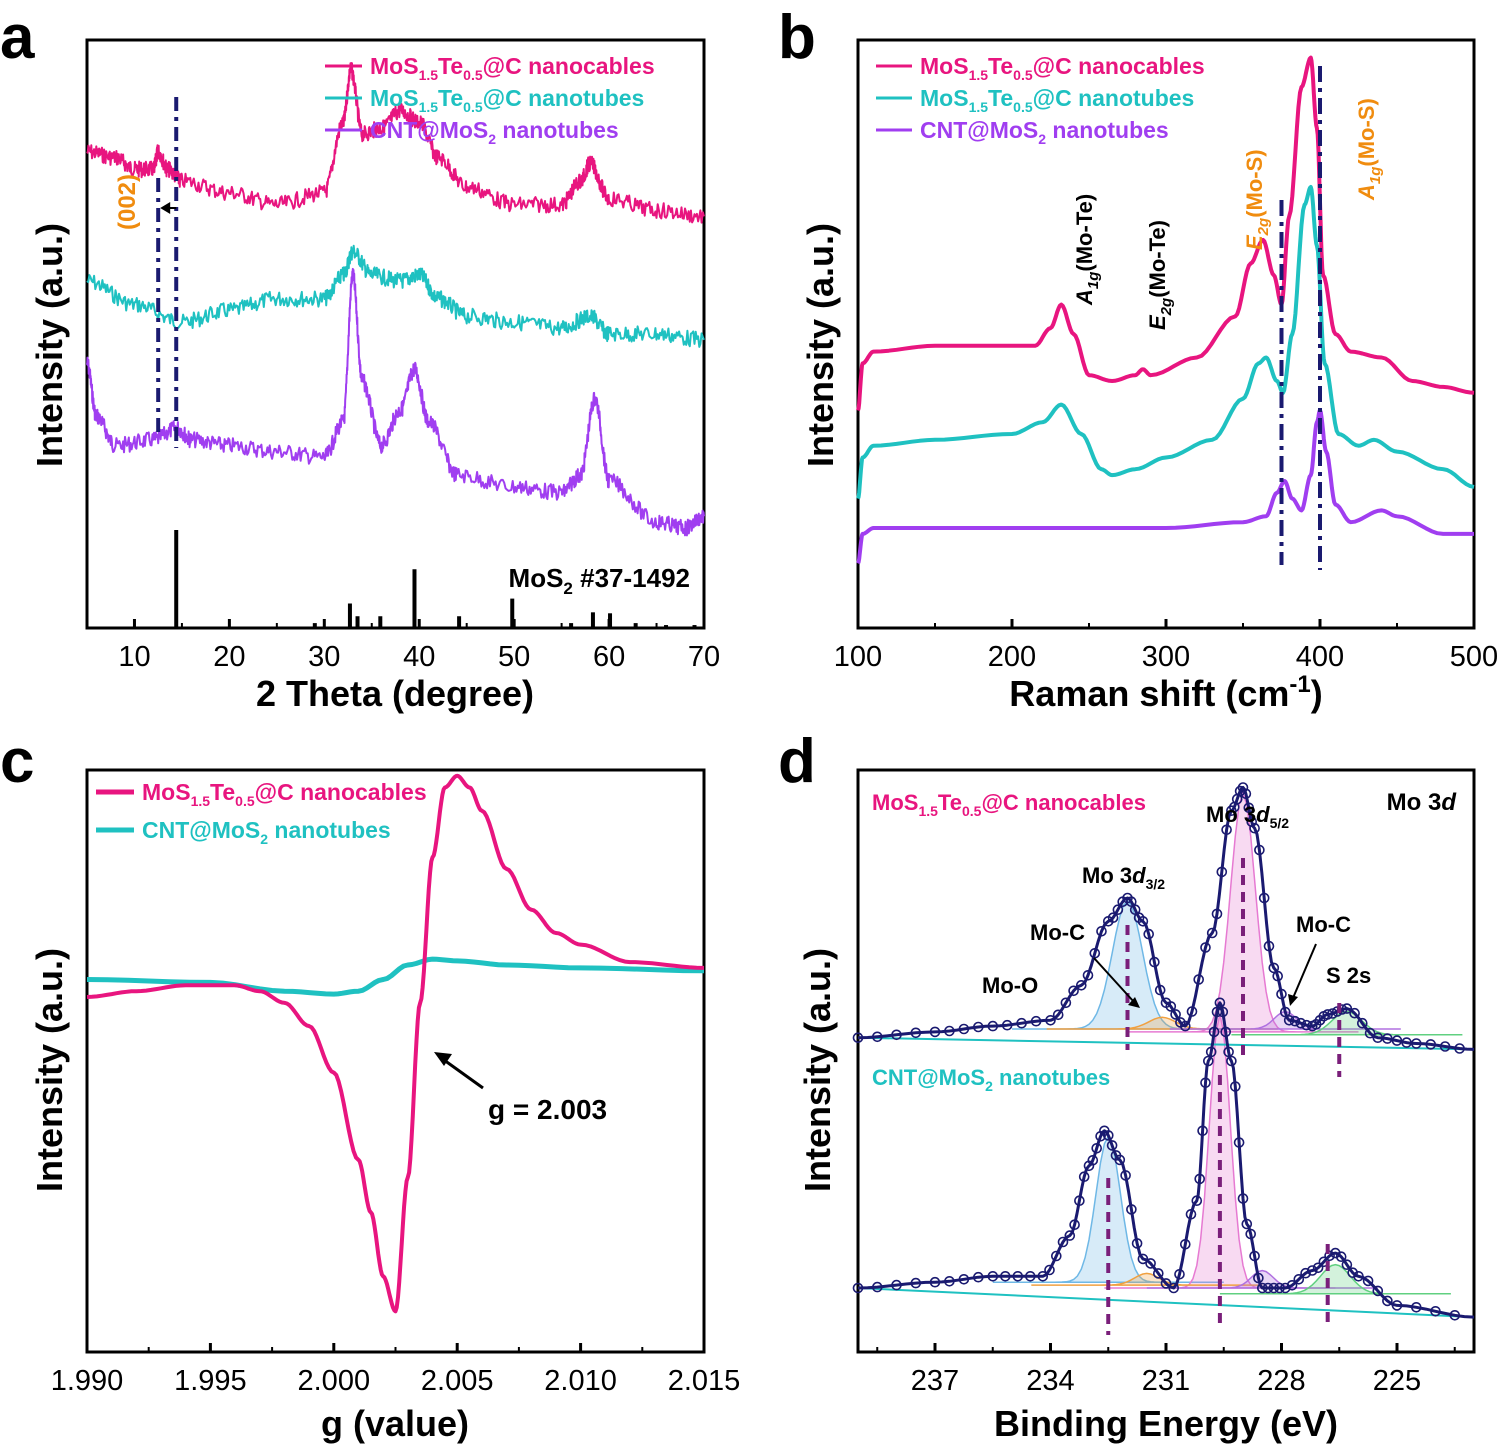  What do you see at coordinates (1166, 918) in the screenshot?
I see `panel-d-envelope-line` at bounding box center [1166, 918].